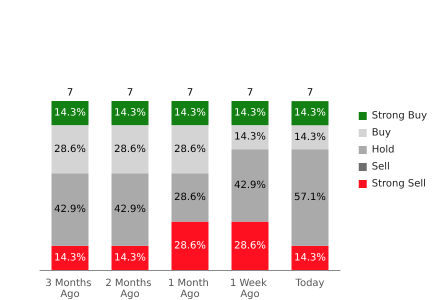 Image resolution: width=440 pixels, height=300 pixels. What do you see at coordinates (399, 184) in the screenshot?
I see `legend-label: Strong Sell` at bounding box center [399, 184].